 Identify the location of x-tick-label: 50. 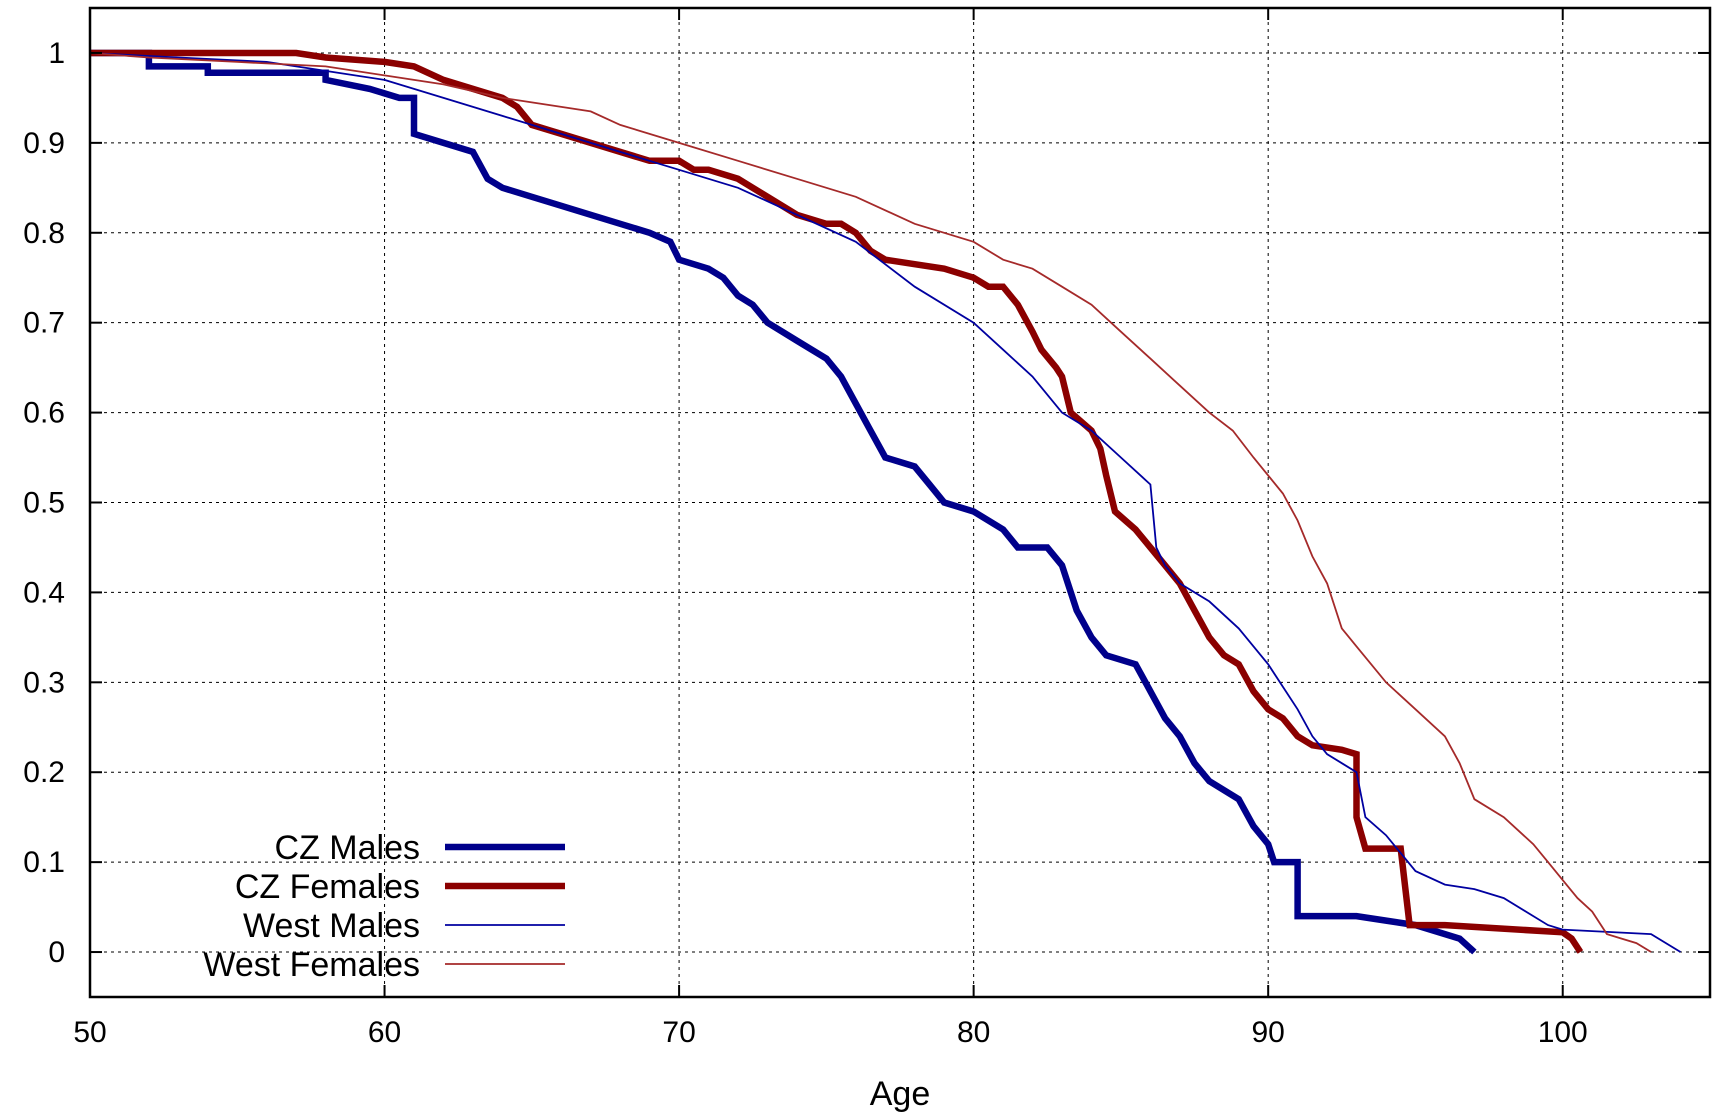
(89, 1032).